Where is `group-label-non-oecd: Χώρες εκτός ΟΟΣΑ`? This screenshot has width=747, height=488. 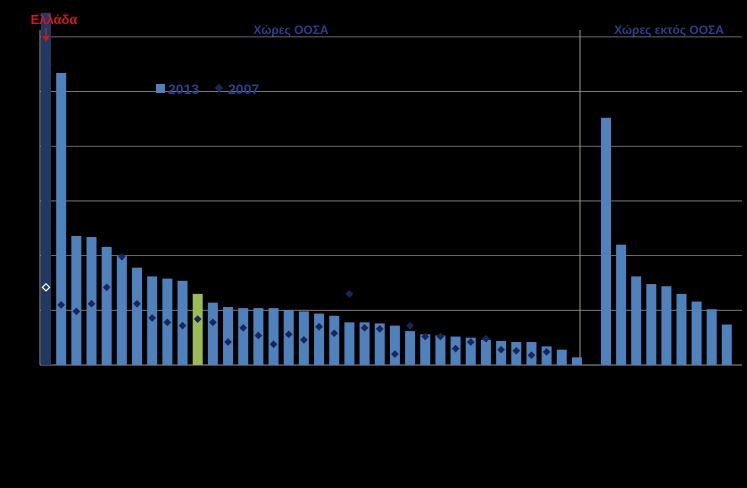 group-label-non-oecd: Χώρες εκτός ΟΟΣΑ is located at coordinates (669, 30).